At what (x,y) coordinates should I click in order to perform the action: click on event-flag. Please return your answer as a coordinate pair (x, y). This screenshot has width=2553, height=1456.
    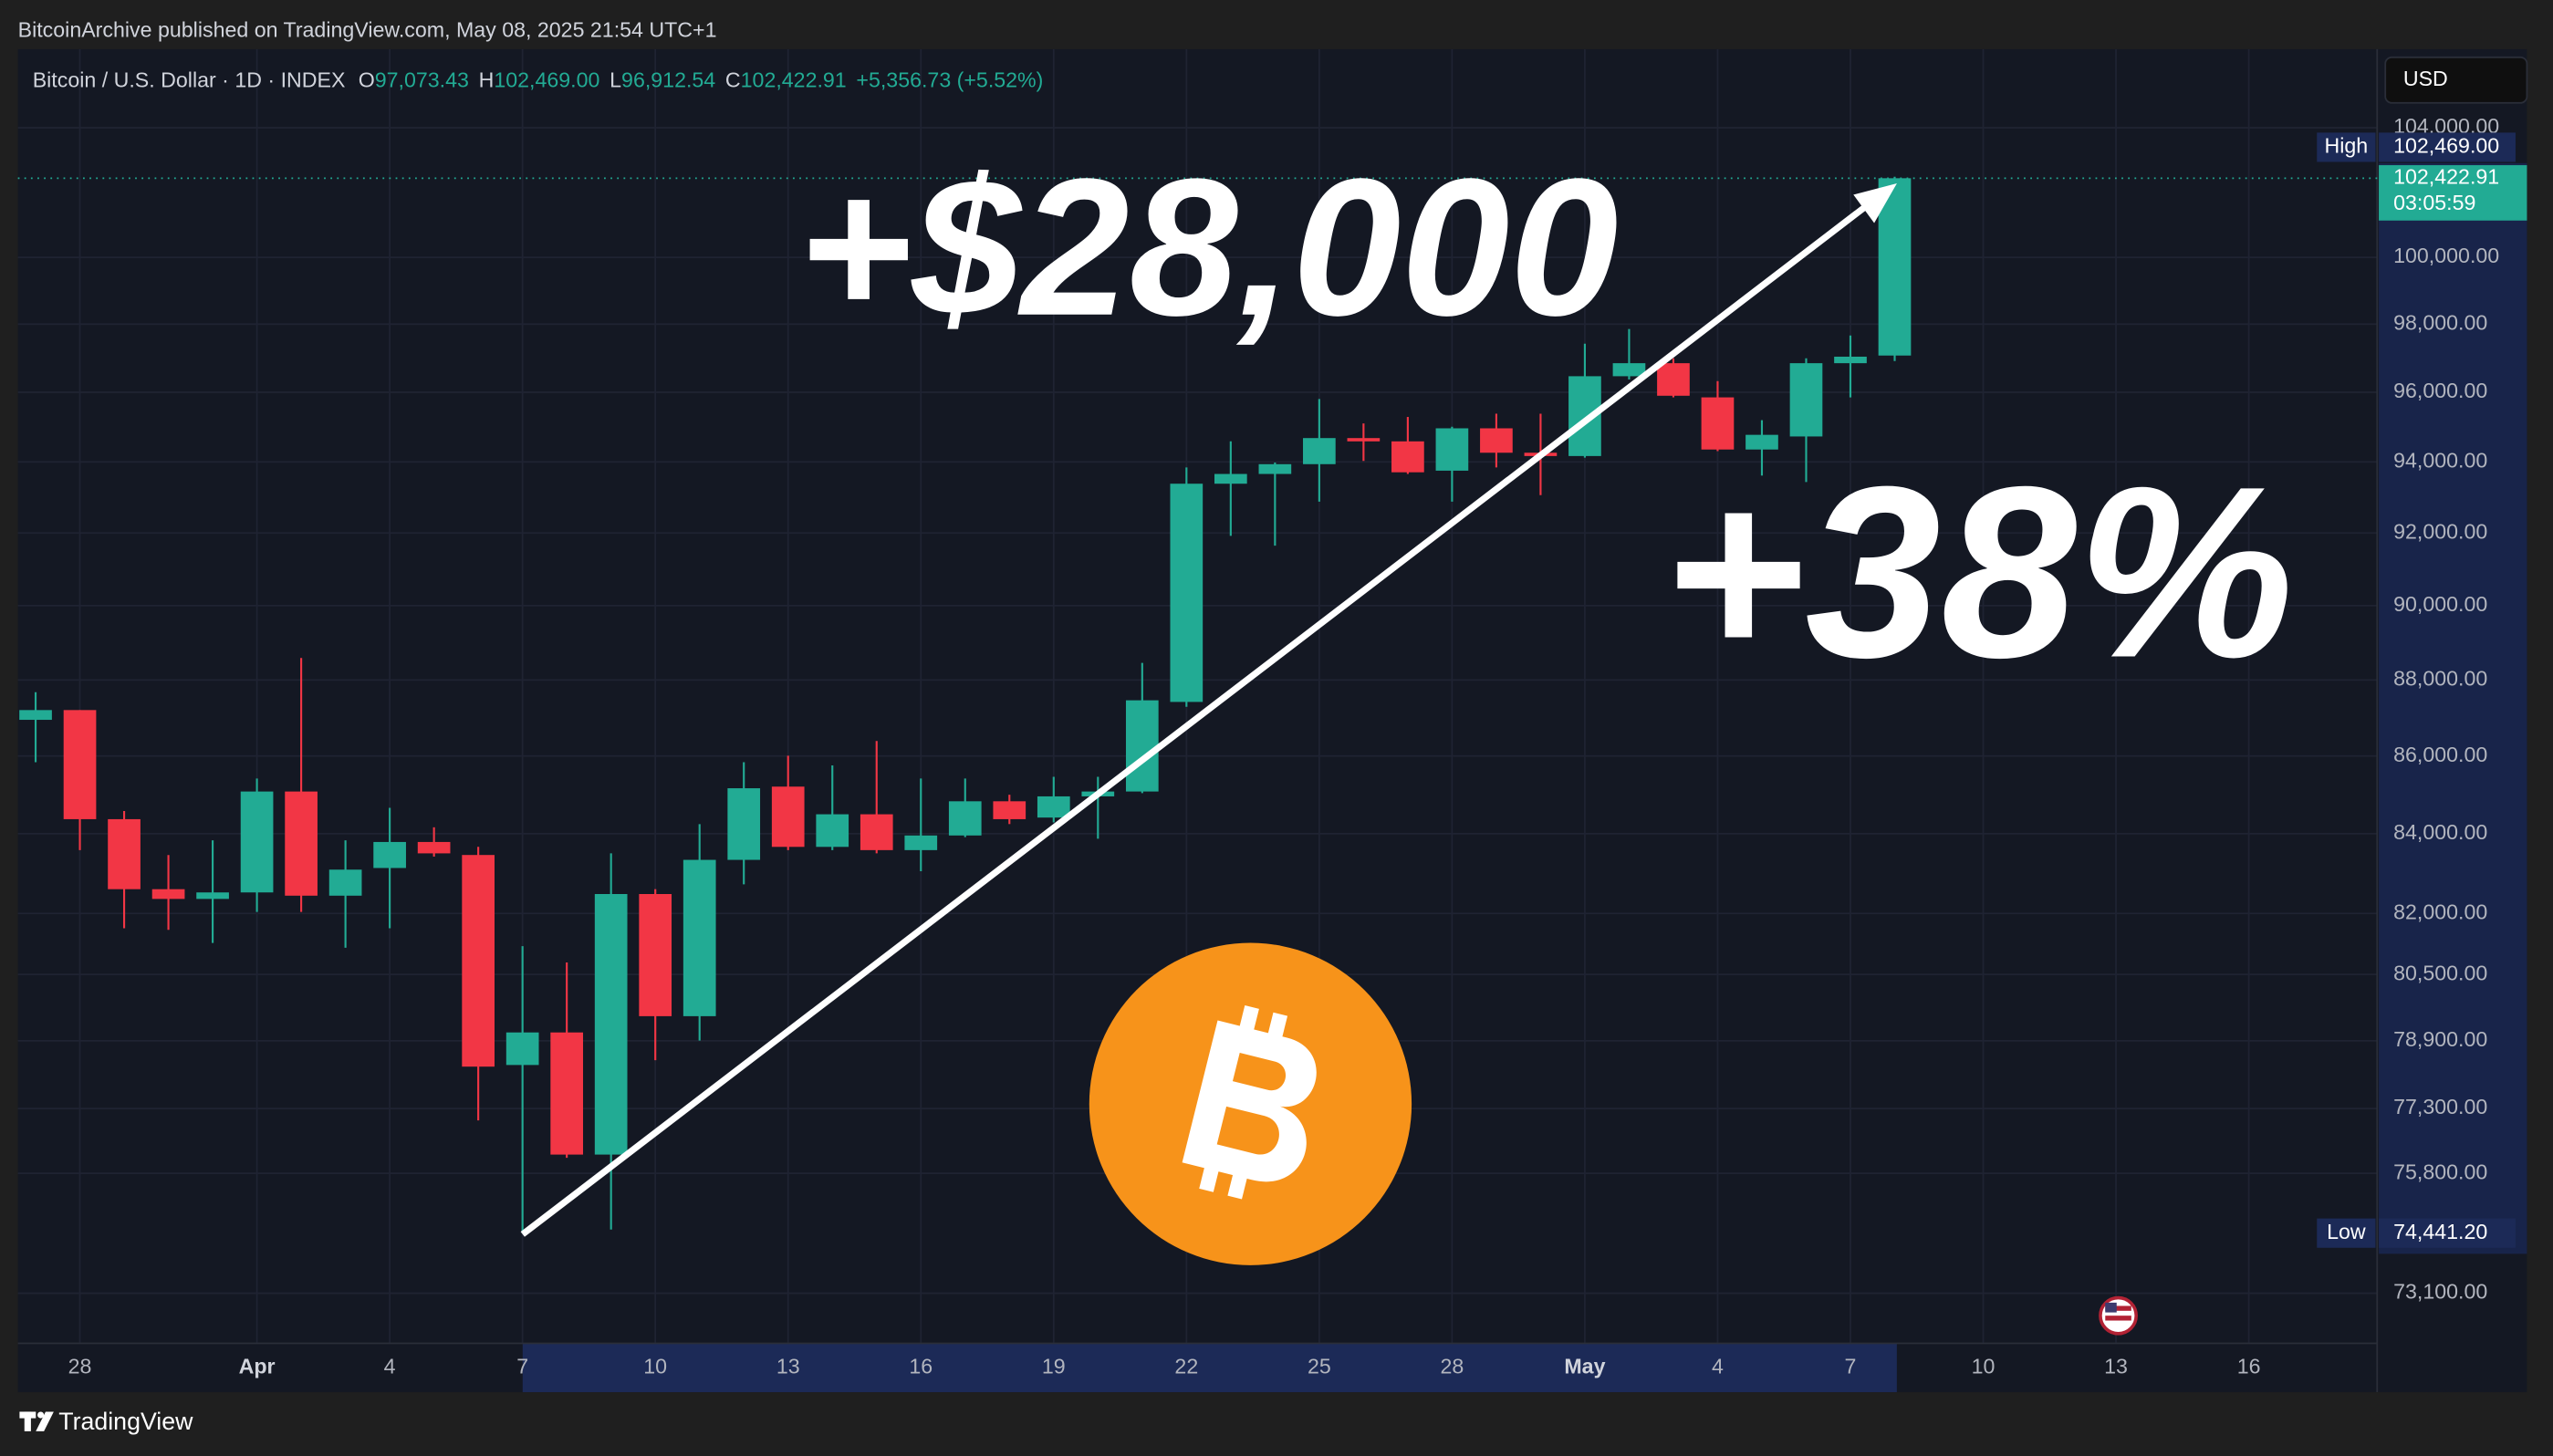
    Looking at the image, I should click on (2119, 1315).